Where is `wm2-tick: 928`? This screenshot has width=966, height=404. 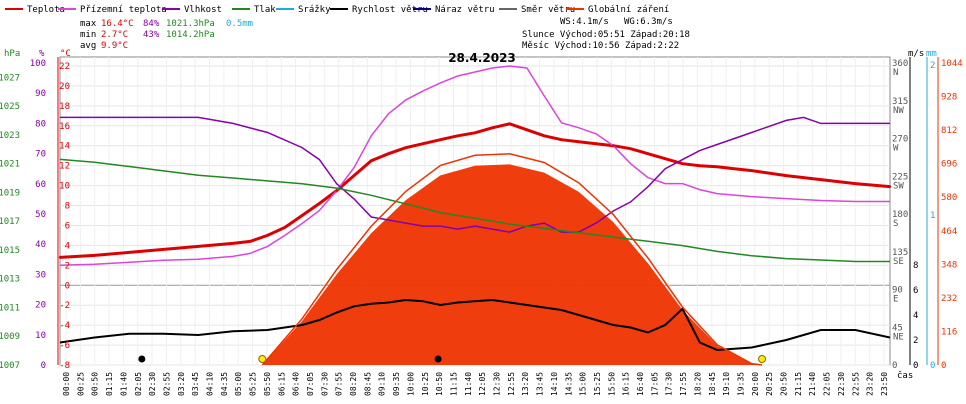
wm2-tick: 928 is located at coordinates (949, 98).